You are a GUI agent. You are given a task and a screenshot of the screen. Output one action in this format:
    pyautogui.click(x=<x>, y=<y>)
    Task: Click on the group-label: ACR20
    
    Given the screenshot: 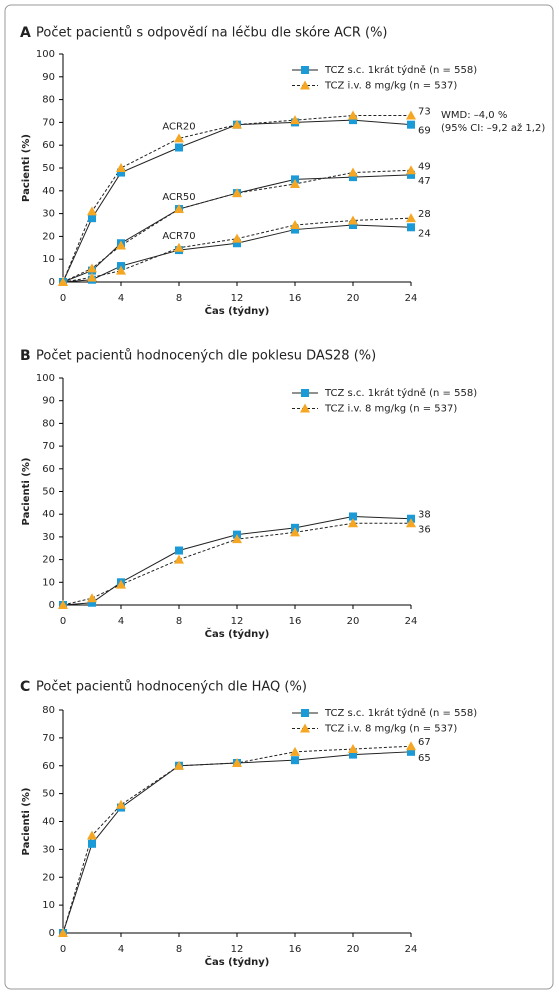 What is the action you would take?
    pyautogui.click(x=178, y=126)
    